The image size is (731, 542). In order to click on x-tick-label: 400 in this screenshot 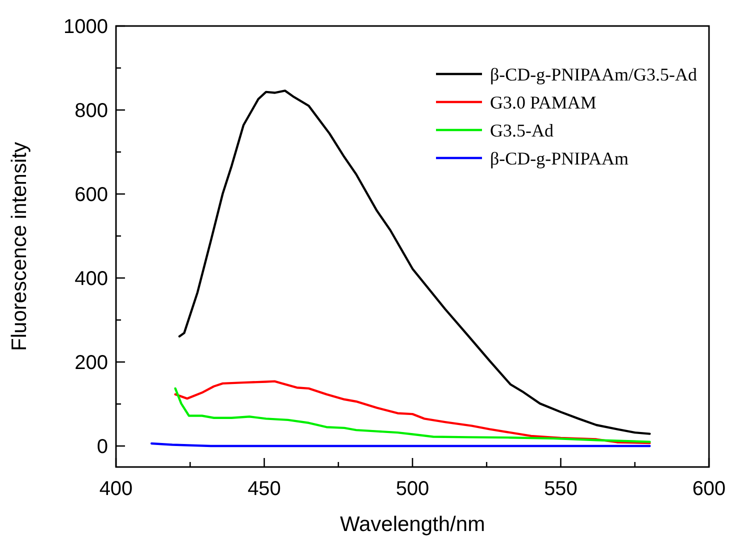, I will do `click(116, 489)`.